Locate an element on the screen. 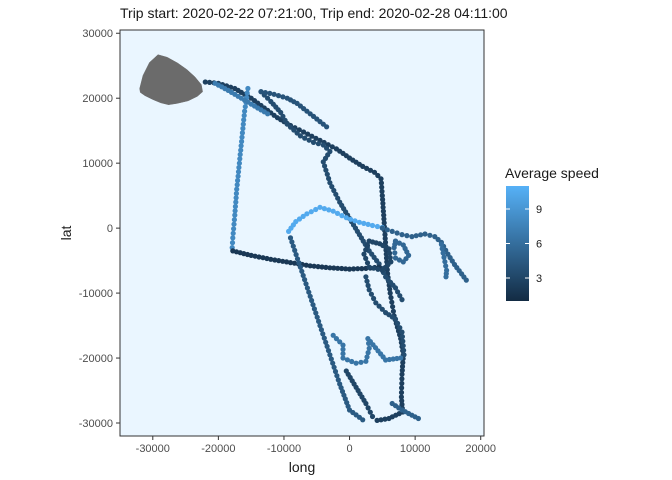 This screenshot has height=480, width=672. y-axis: 30000 20000 10000 0 -10000 -20000 -30000 is located at coordinates (99, 229).